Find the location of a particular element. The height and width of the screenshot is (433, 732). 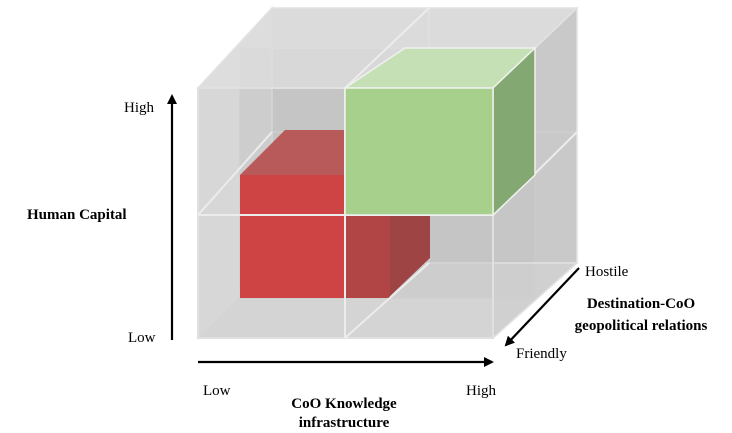

x-axis-title-line2: infrastructure is located at coordinates (344, 423).